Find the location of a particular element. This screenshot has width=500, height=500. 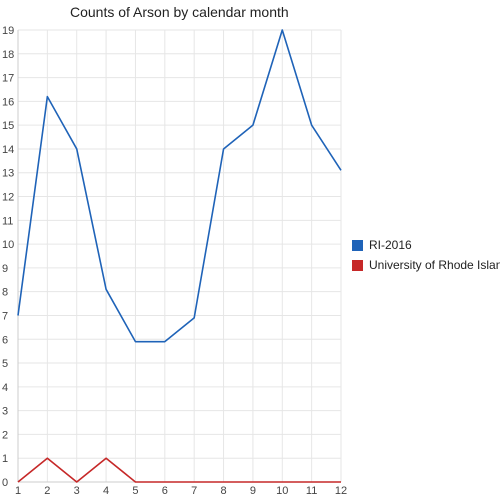

y-tick-label: 9 is located at coordinates (5, 269).